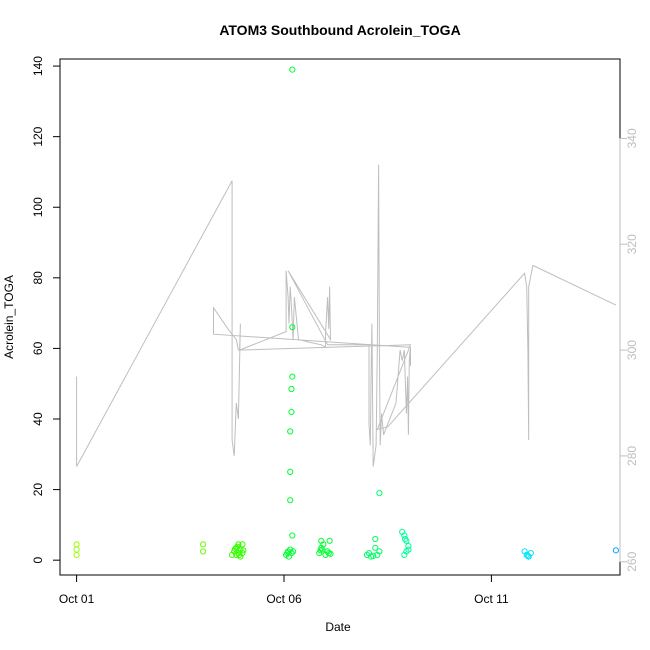 The height and width of the screenshot is (650, 650). Describe the element at coordinates (632, 561) in the screenshot. I see `y2-tick-label: 260` at that location.